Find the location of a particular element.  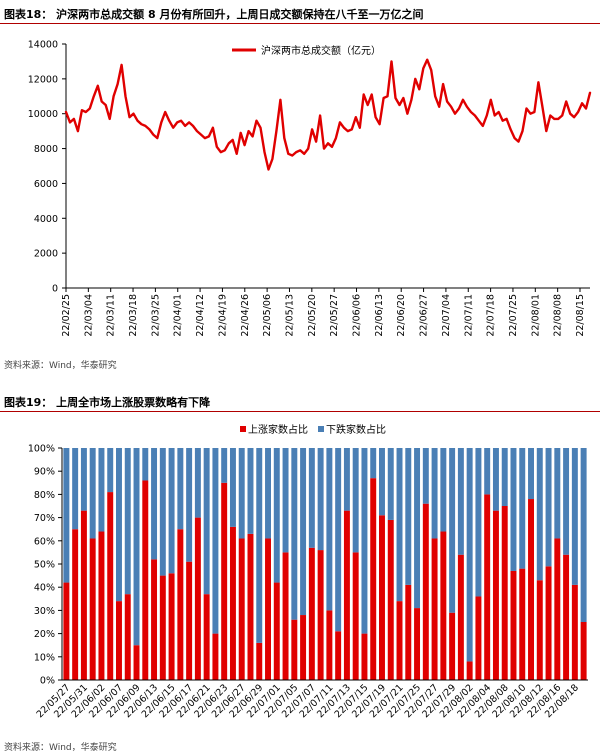

y-tick-label: 2000 is located at coordinates (46, 254).